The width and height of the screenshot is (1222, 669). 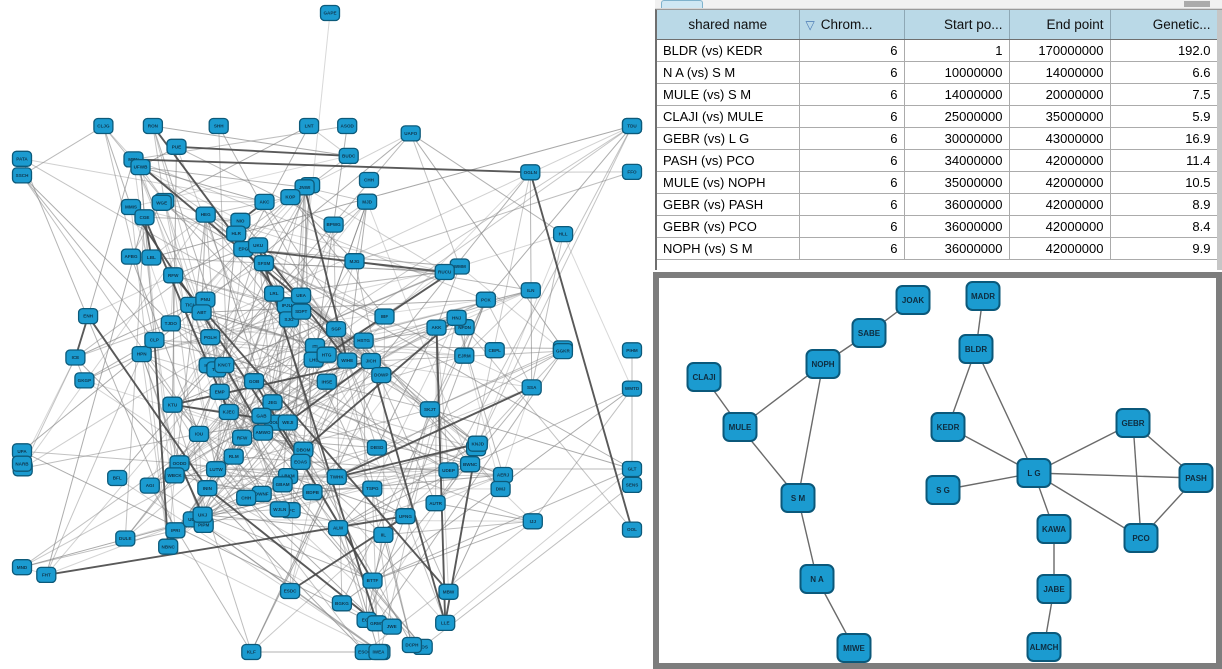 What do you see at coordinates (199, 434) in the screenshot?
I see `graph-node-IOU: IOU` at bounding box center [199, 434].